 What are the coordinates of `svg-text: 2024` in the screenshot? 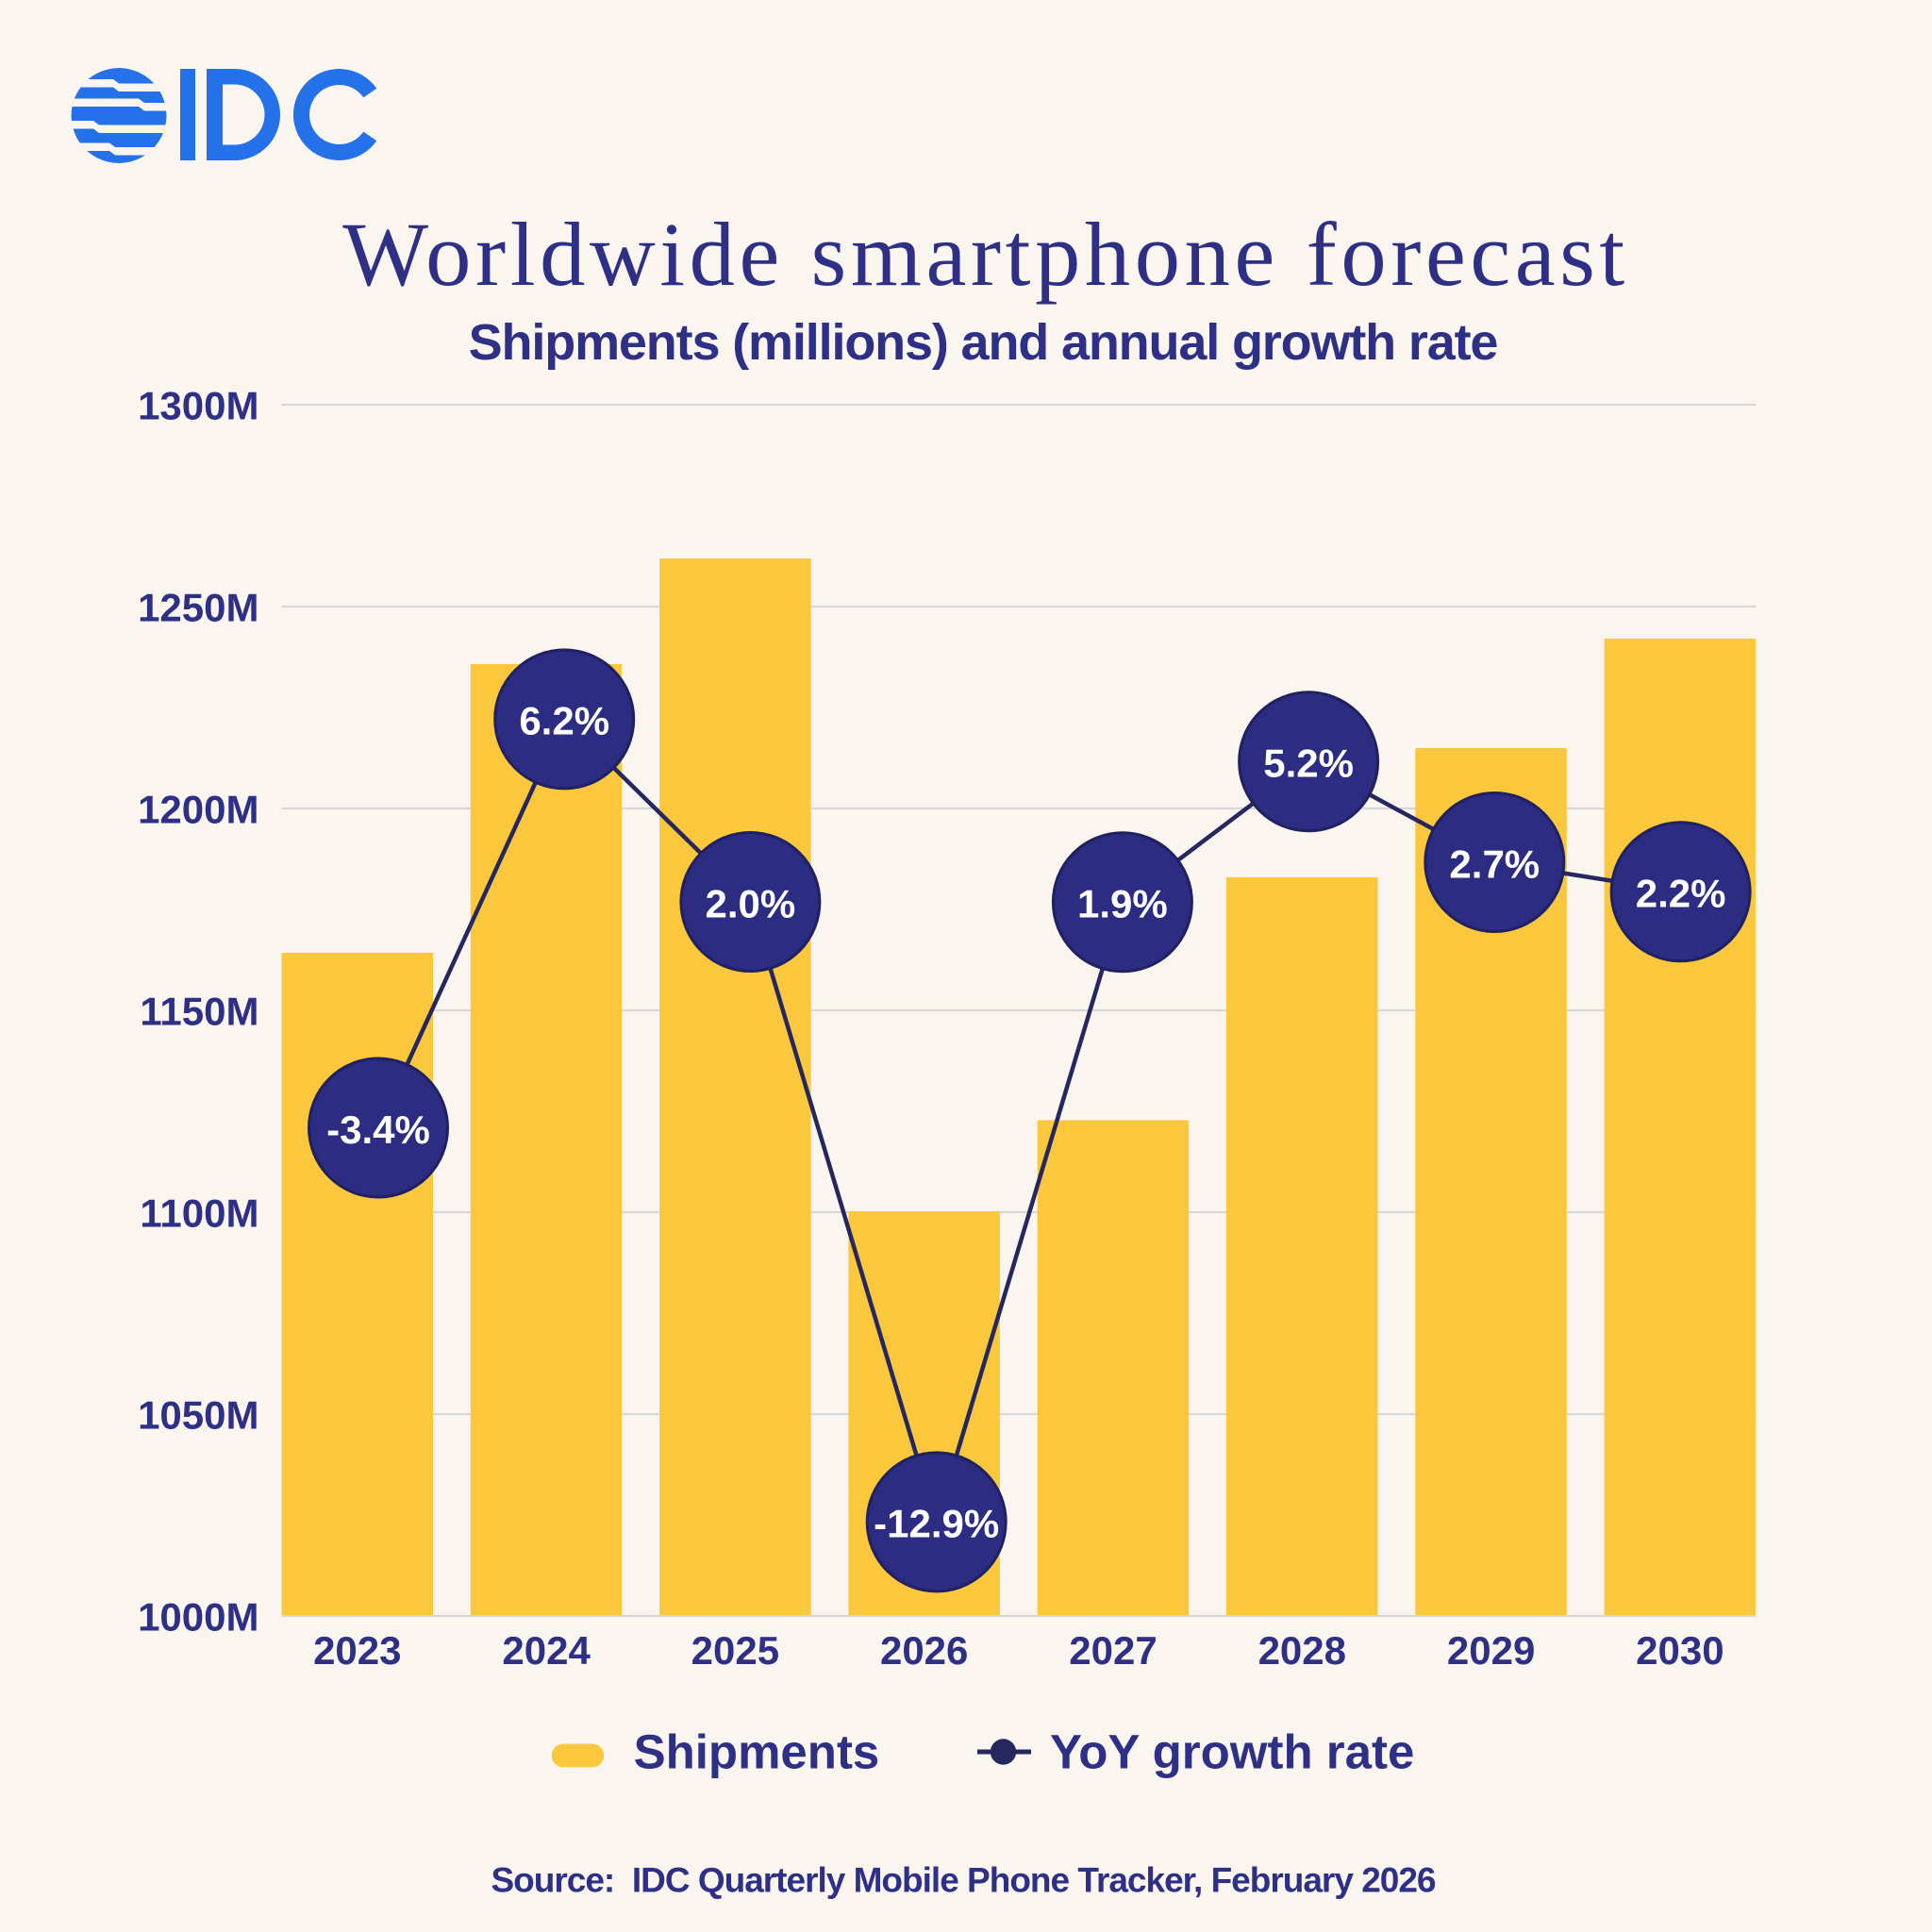 It's located at (546, 1650).